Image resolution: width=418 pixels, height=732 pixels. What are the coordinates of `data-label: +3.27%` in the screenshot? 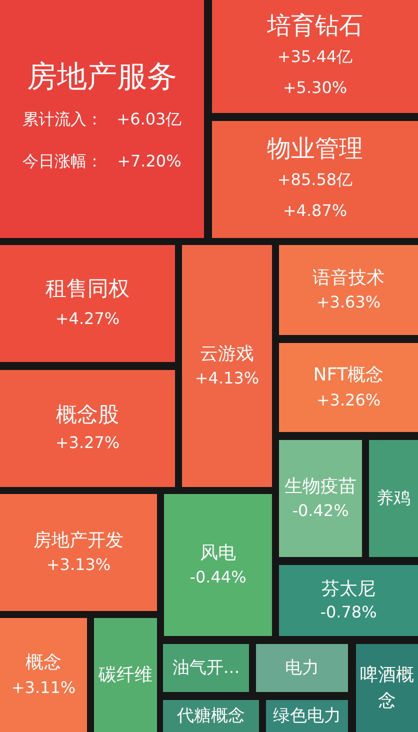 It's located at (87, 442).